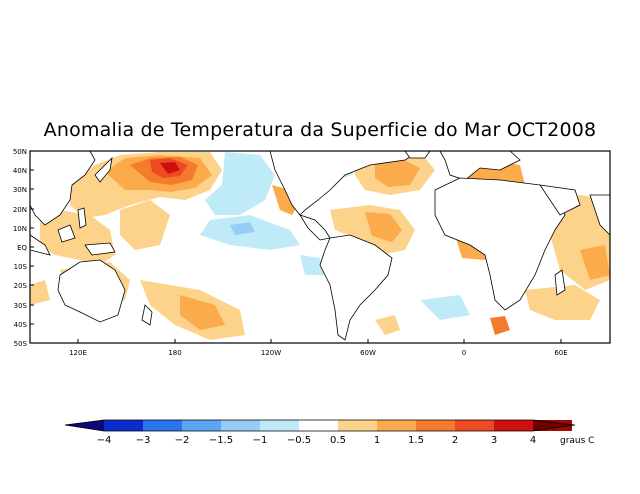  I want to click on anomaly-patch-baja, so click(285, 200).